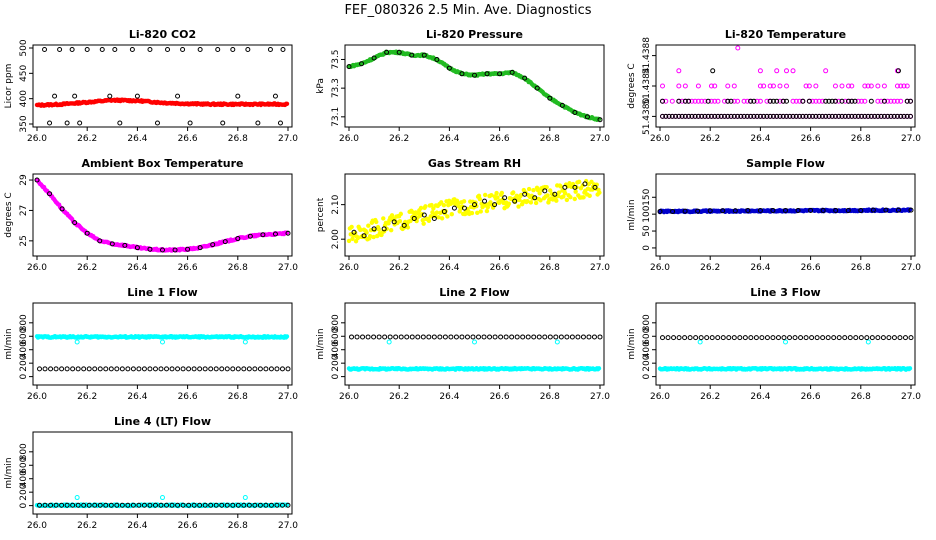 The width and height of the screenshot is (936, 540). I want to click on x-tick-label: 26.6, so click(500, 268).